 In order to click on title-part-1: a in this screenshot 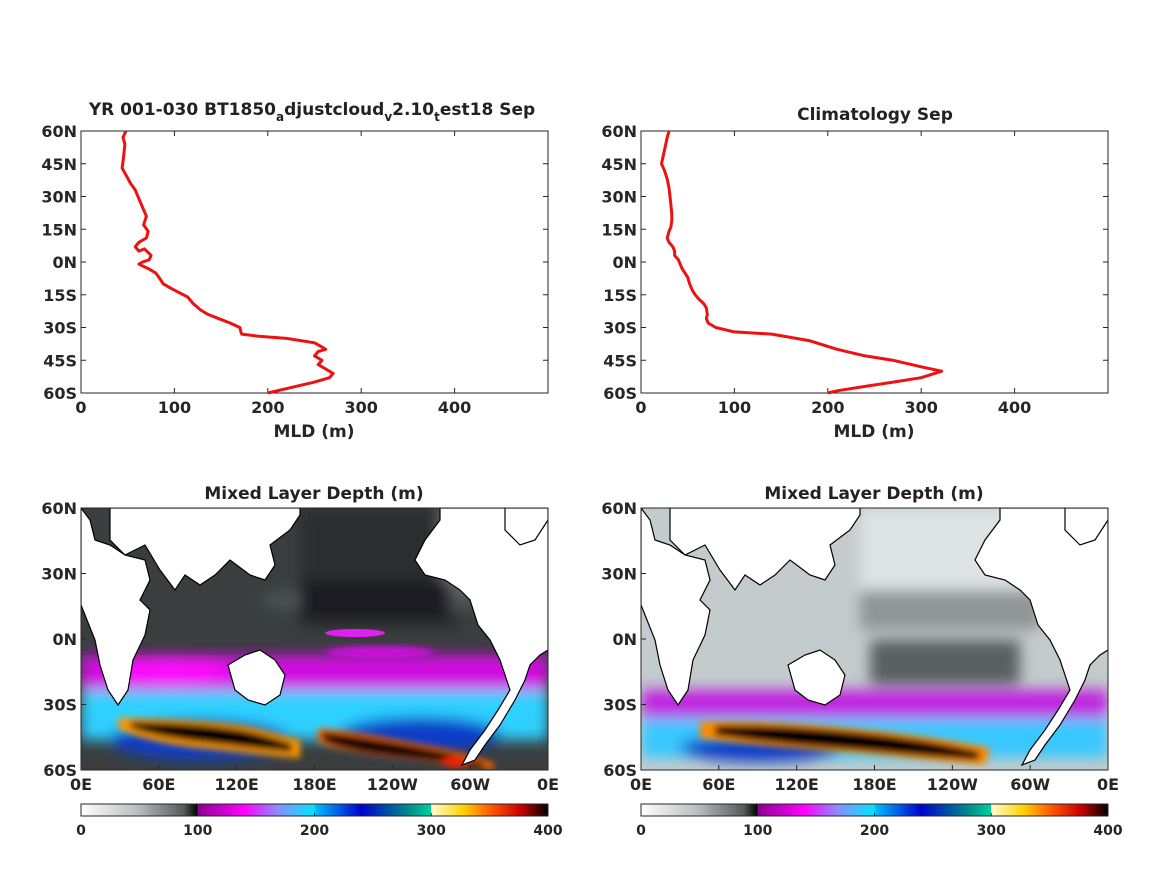, I will do `click(280, 117)`.